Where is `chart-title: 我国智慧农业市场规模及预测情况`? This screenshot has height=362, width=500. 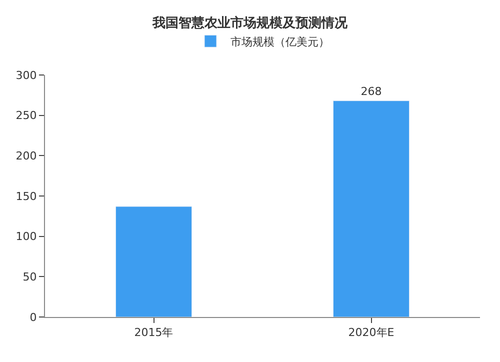 chart-title: 我国智慧农业市场规模及预测情况 is located at coordinates (250, 23).